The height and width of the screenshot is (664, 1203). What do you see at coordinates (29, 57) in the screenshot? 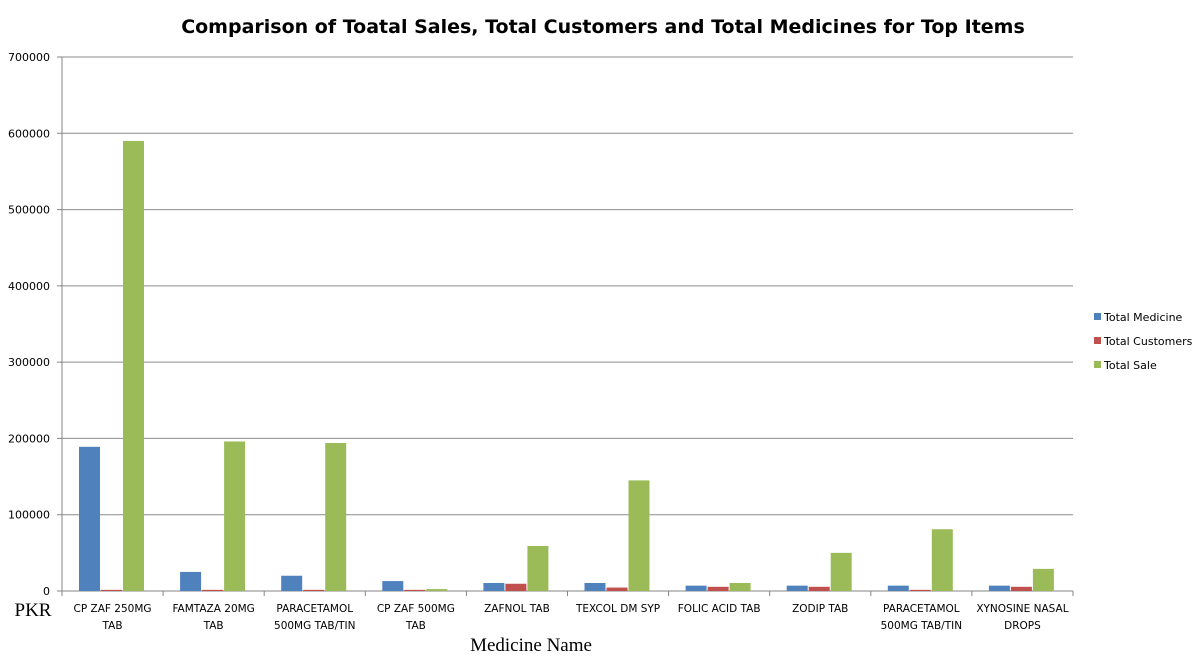
I see `y-tick-label: 700000` at bounding box center [29, 57].